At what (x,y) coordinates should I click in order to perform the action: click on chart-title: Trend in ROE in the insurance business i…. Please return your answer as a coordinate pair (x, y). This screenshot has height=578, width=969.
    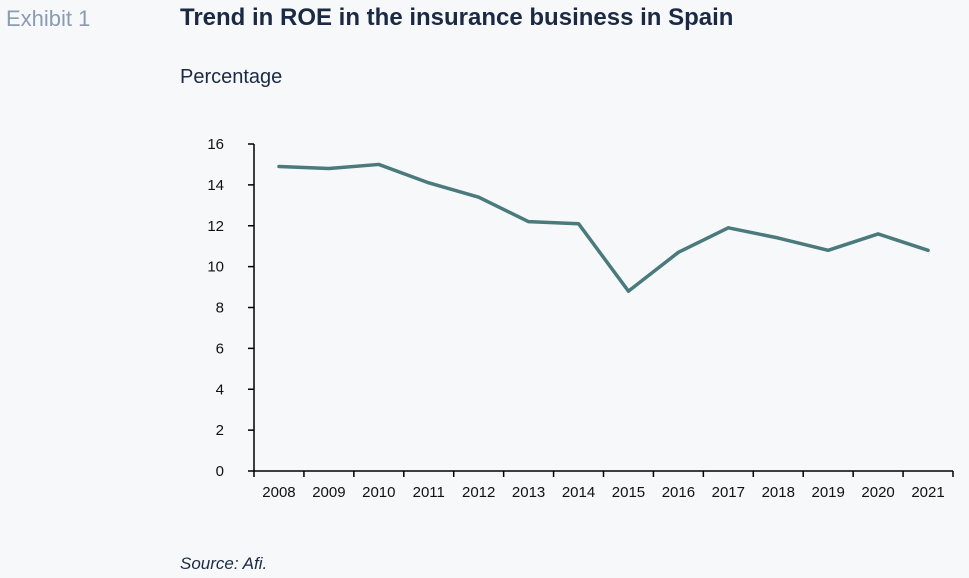
    Looking at the image, I should click on (457, 17).